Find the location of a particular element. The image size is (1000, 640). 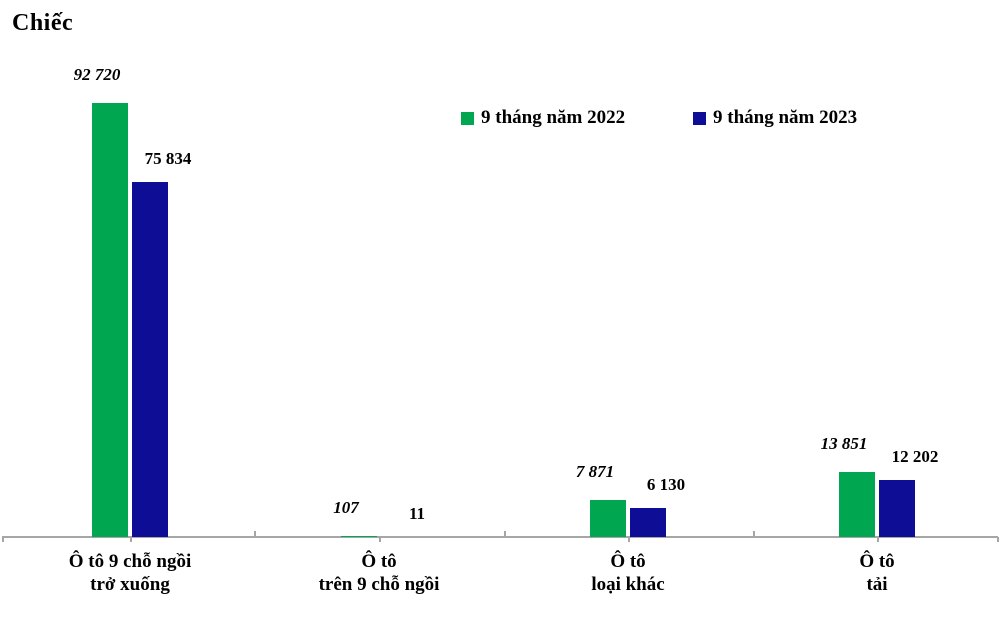

legend-item-2022: 9 tháng năm 2022 is located at coordinates (543, 118).